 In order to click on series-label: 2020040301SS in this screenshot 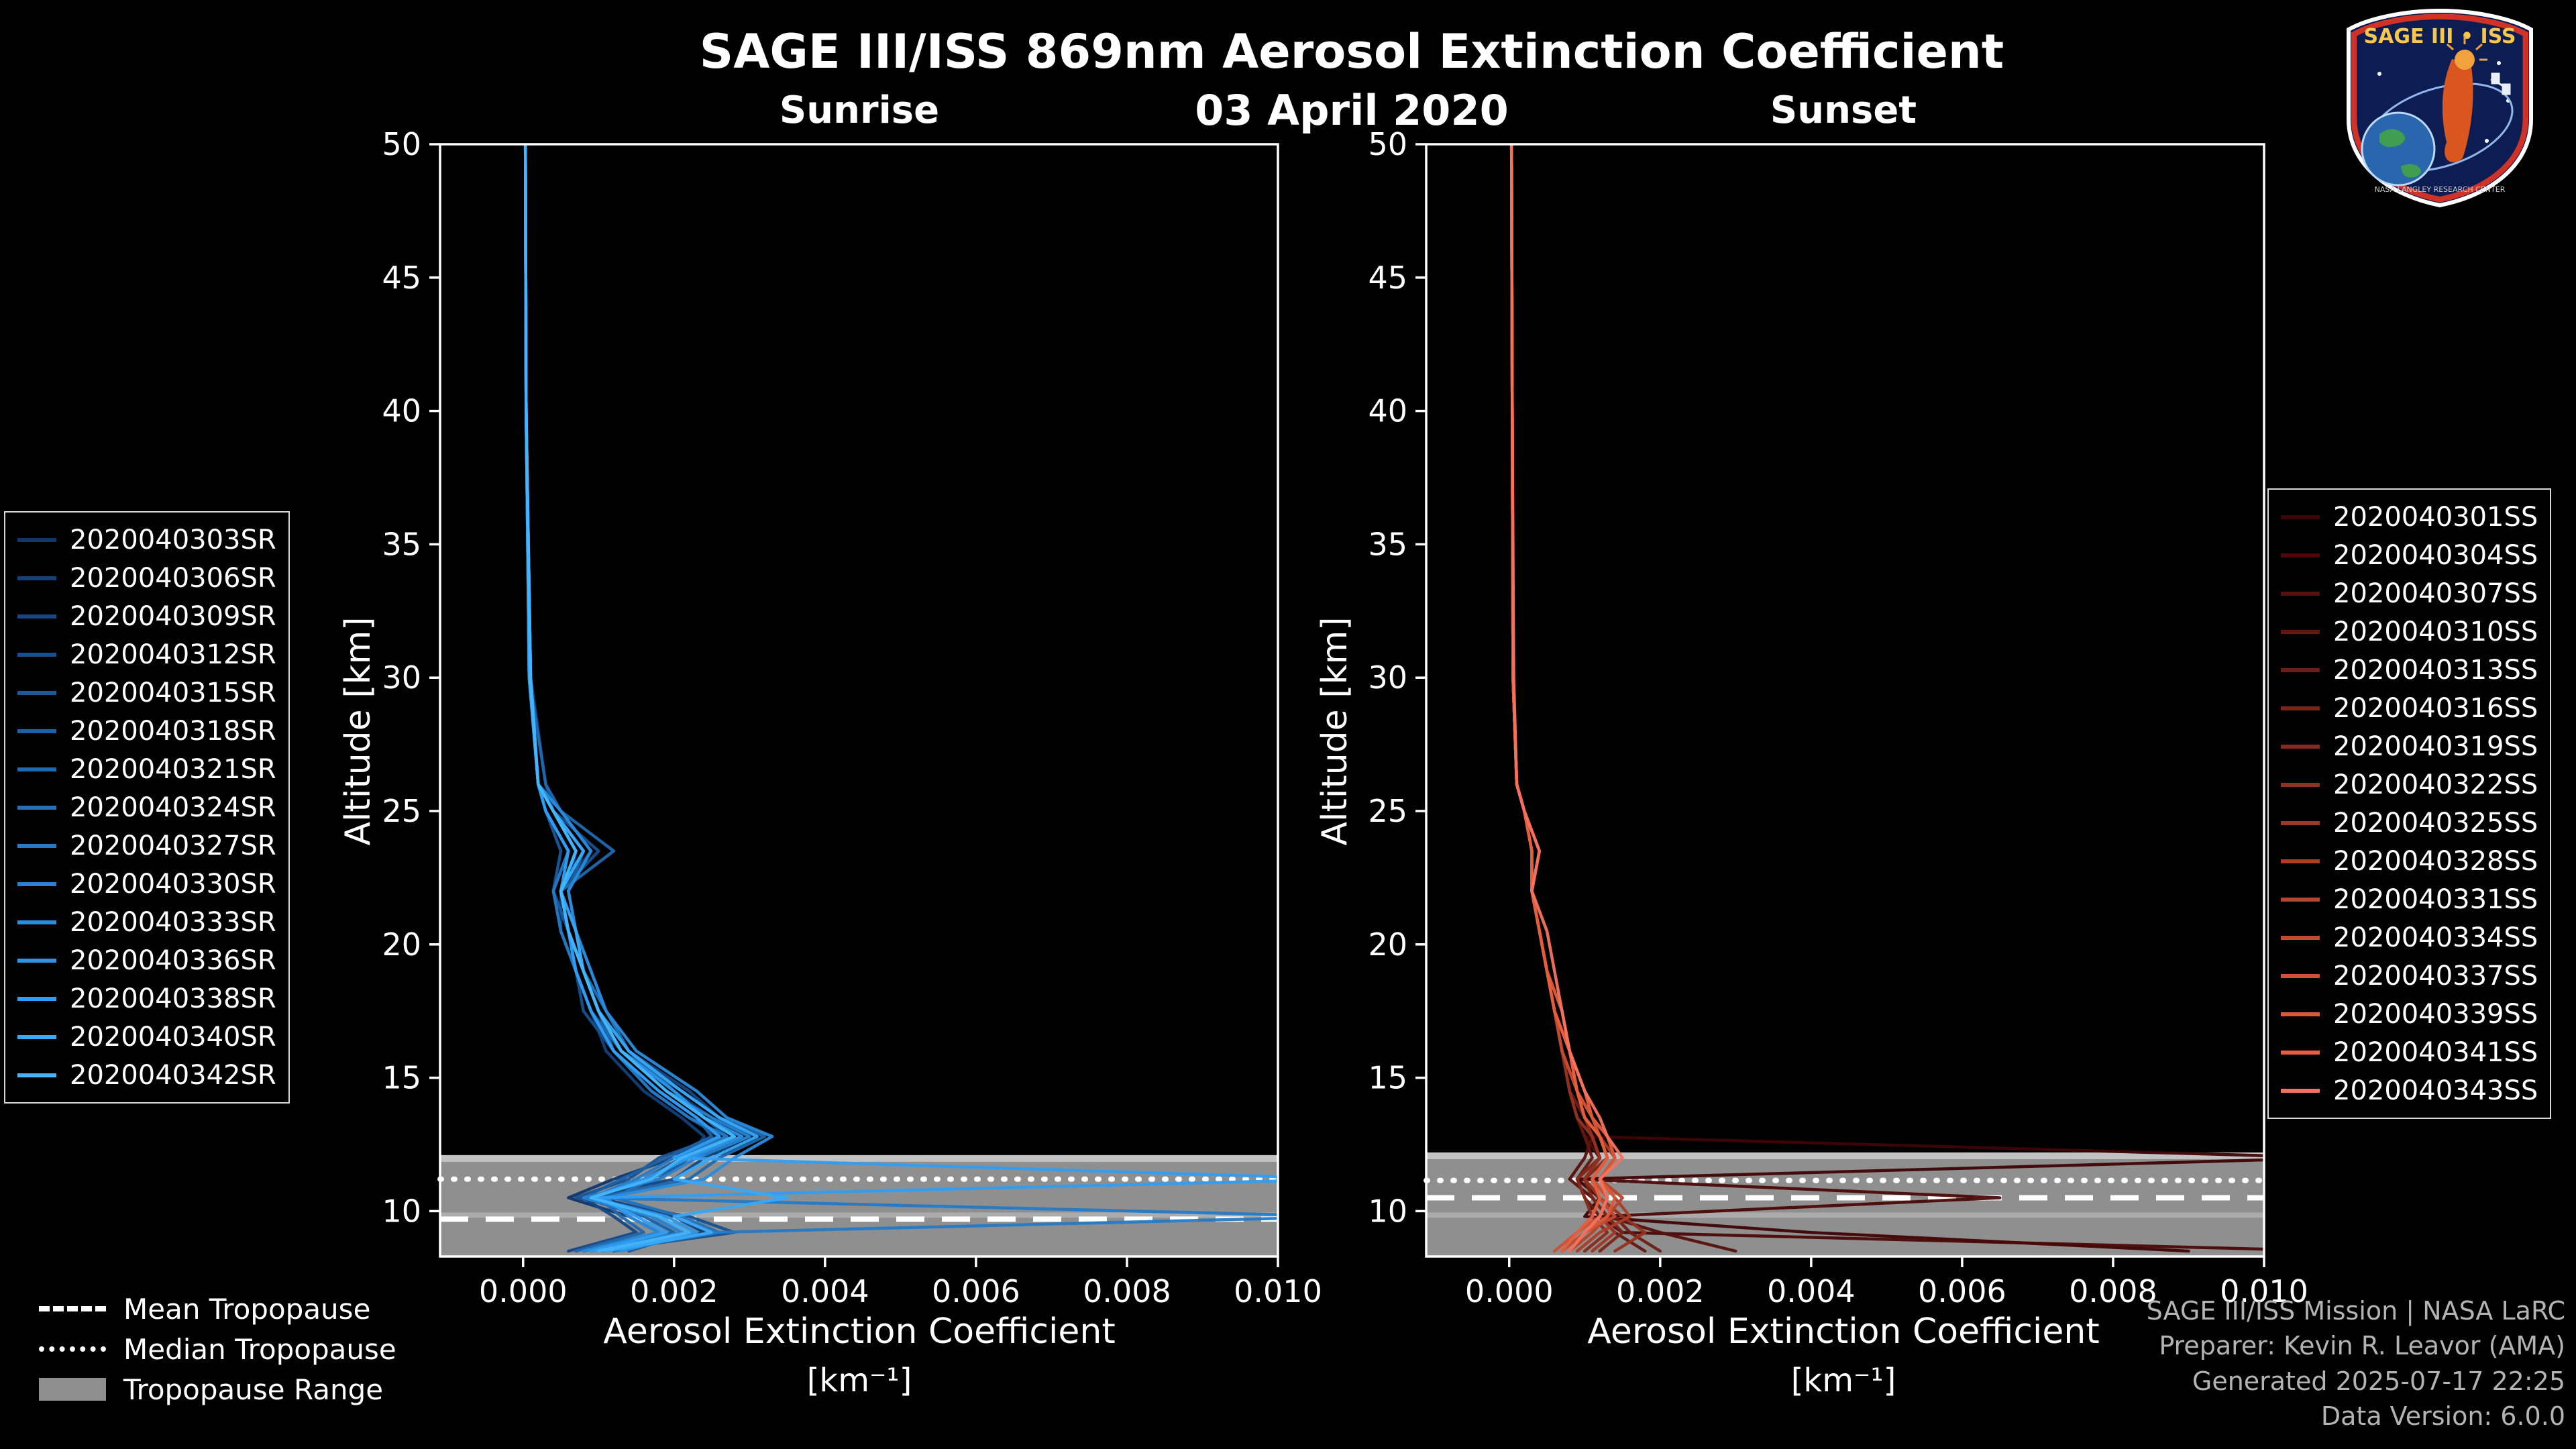, I will do `click(2435, 517)`.